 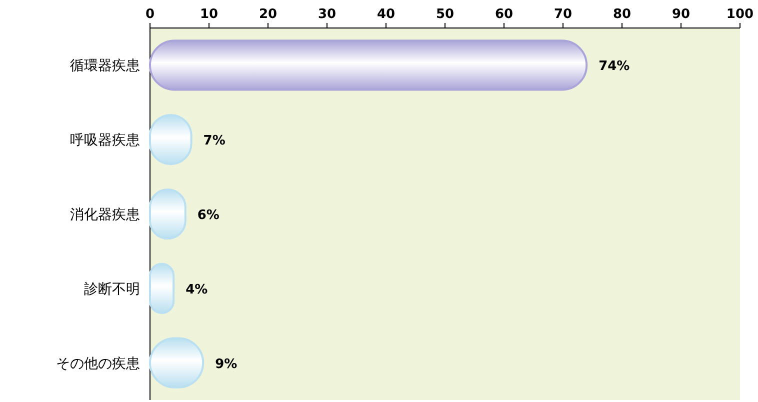 What do you see at coordinates (681, 14) in the screenshot?
I see `x-tick-label: 90` at bounding box center [681, 14].